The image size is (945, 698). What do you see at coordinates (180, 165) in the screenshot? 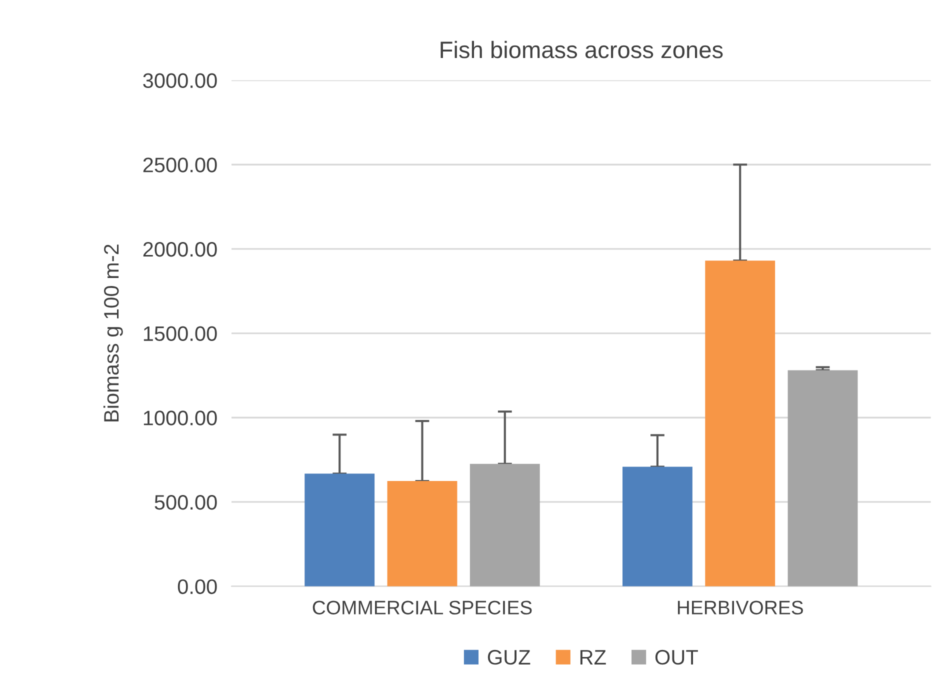
I see `y-tick-label: 2500.00` at bounding box center [180, 165].